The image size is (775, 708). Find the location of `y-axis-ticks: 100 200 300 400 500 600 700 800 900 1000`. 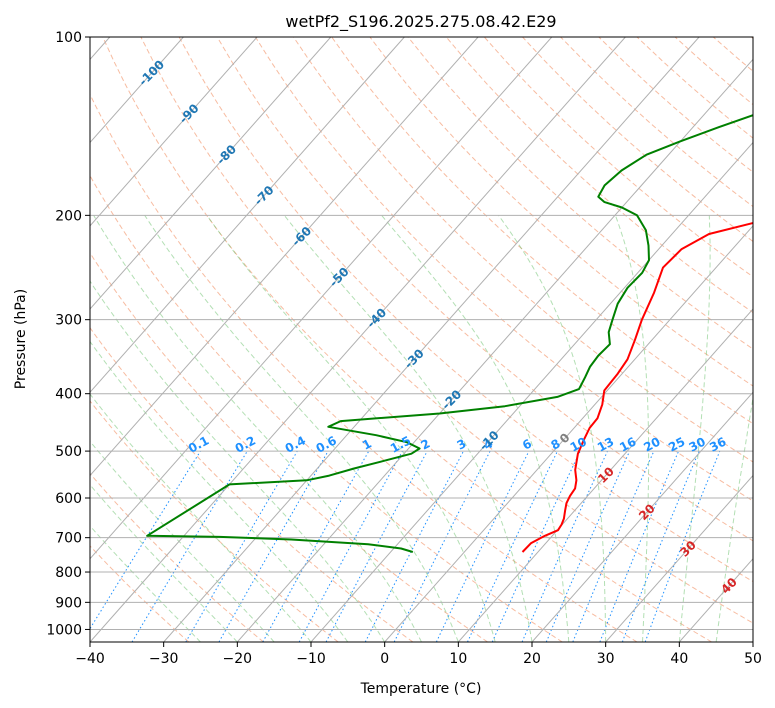

y-axis-ticks: 100 200 300 400 500 600 700 800 900 1000 is located at coordinates (68, 334).